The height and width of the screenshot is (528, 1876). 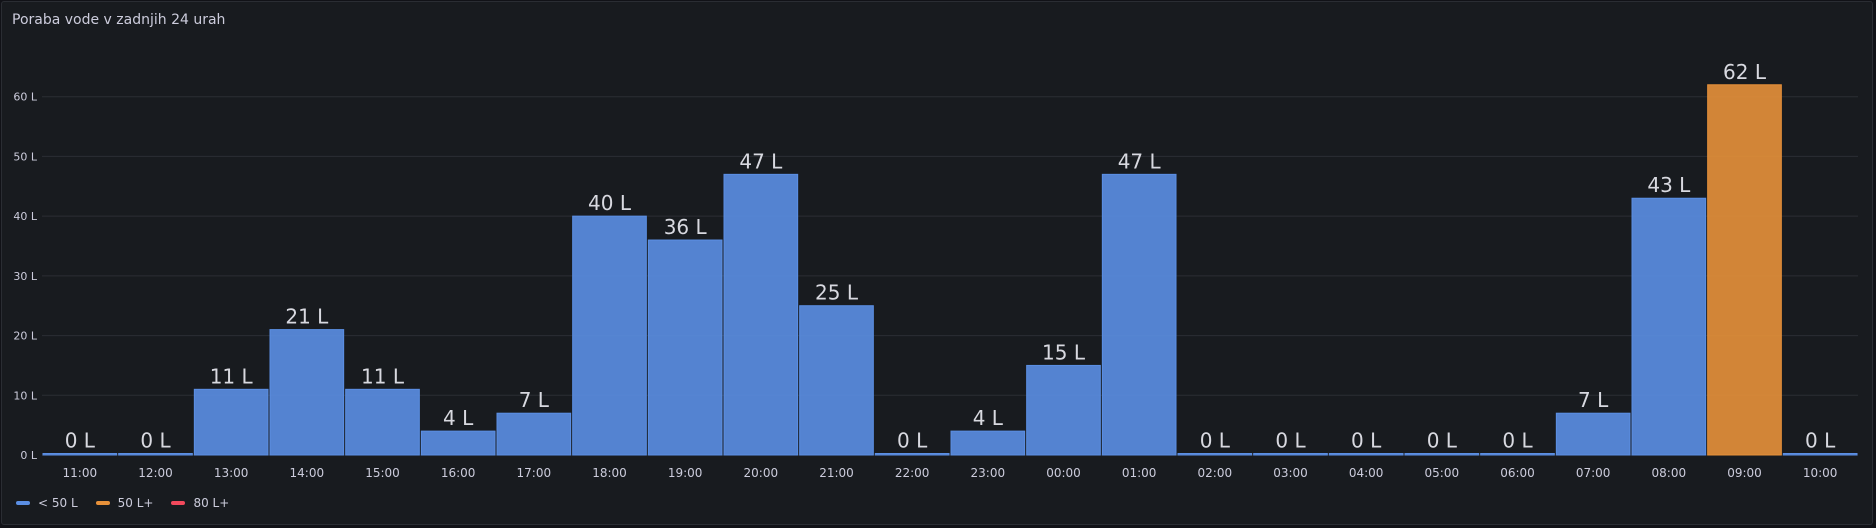 What do you see at coordinates (686, 227) in the screenshot?
I see `bar-value-label: 36 L` at bounding box center [686, 227].